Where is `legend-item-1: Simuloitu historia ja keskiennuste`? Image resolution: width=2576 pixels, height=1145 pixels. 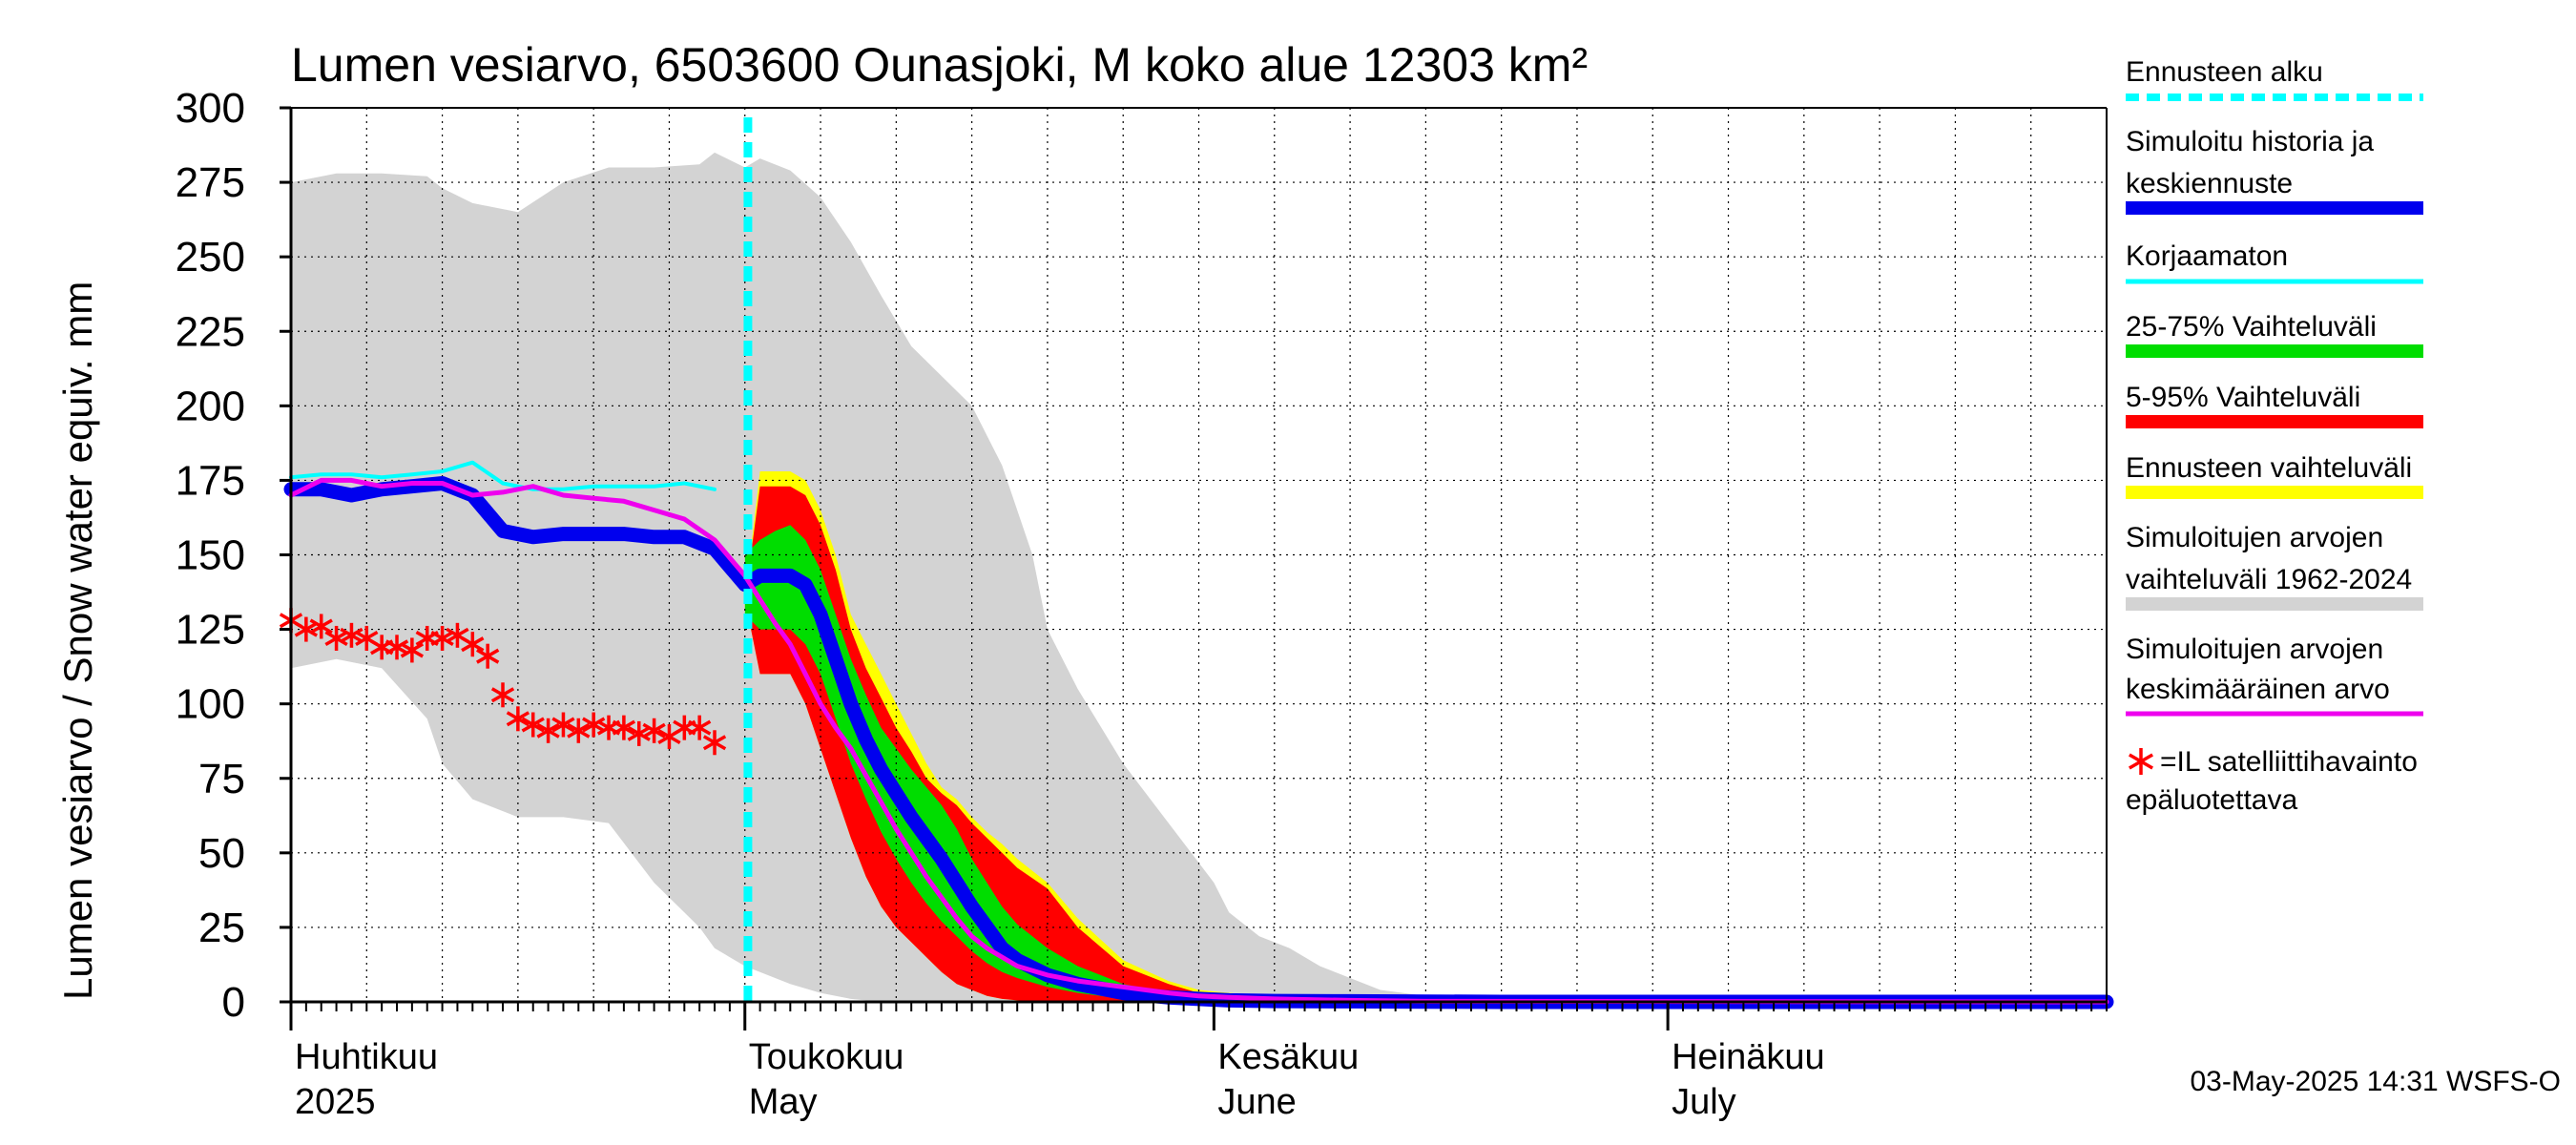
legend-item-1: Simuloitu historia ja keskiennuste is located at coordinates (2274, 171).